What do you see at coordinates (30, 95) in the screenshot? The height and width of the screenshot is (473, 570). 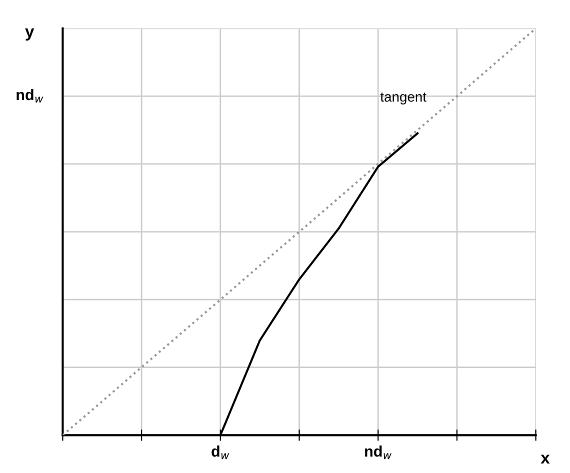 I see `text: nd$_{w}$` at bounding box center [30, 95].